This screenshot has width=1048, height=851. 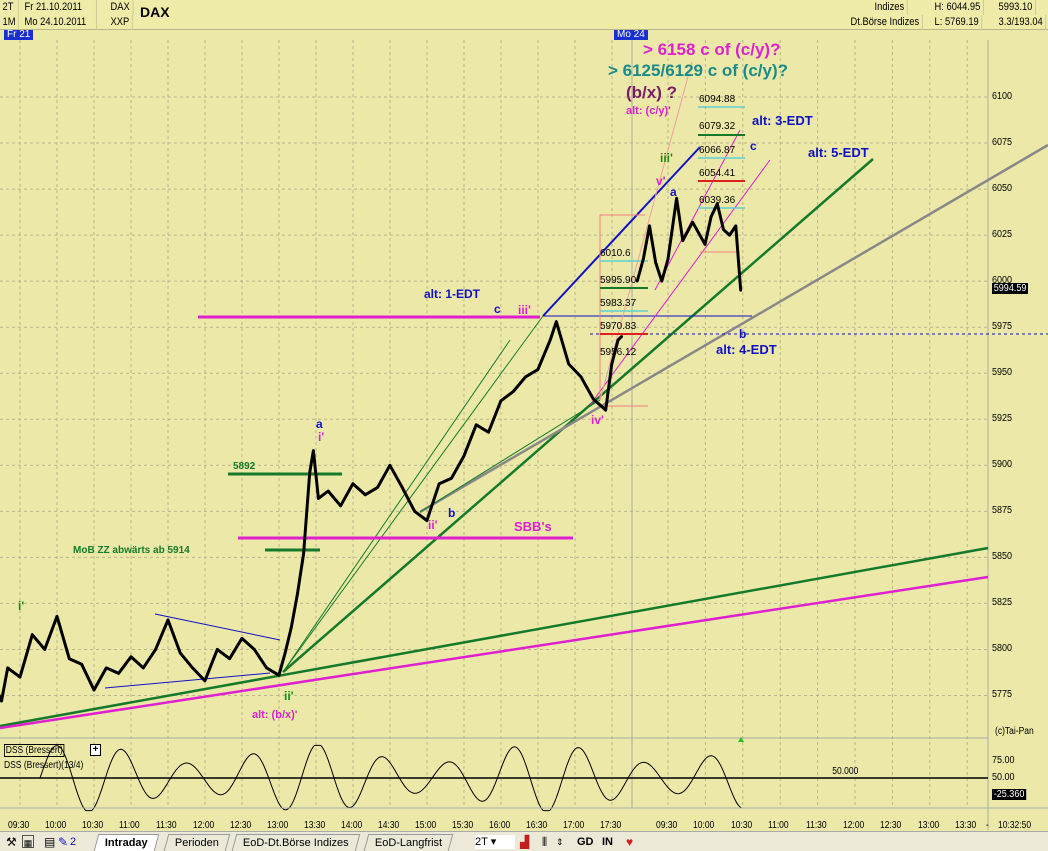 What do you see at coordinates (585, 842) in the screenshot?
I see `gd-button: GD` at bounding box center [585, 842].